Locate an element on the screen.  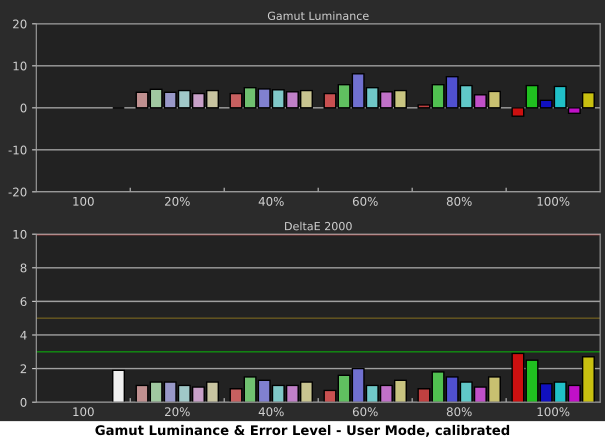
text: Gamut Luminance & Error Level - User Mode, calibrated is located at coordinates (302, 430).